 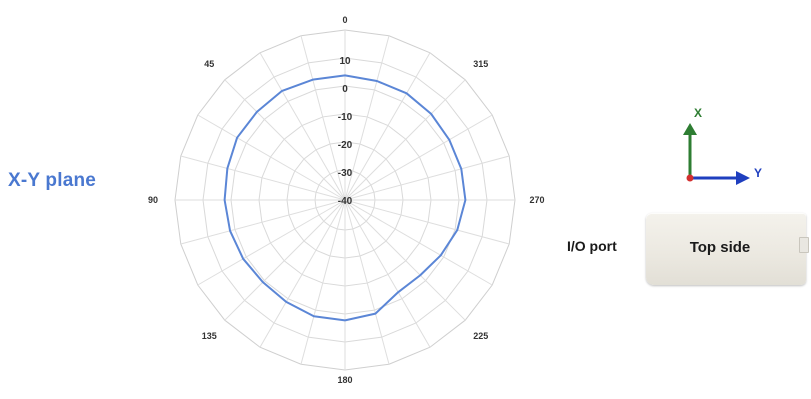 I want to click on radial-tick-label: 10, so click(x=345, y=61).